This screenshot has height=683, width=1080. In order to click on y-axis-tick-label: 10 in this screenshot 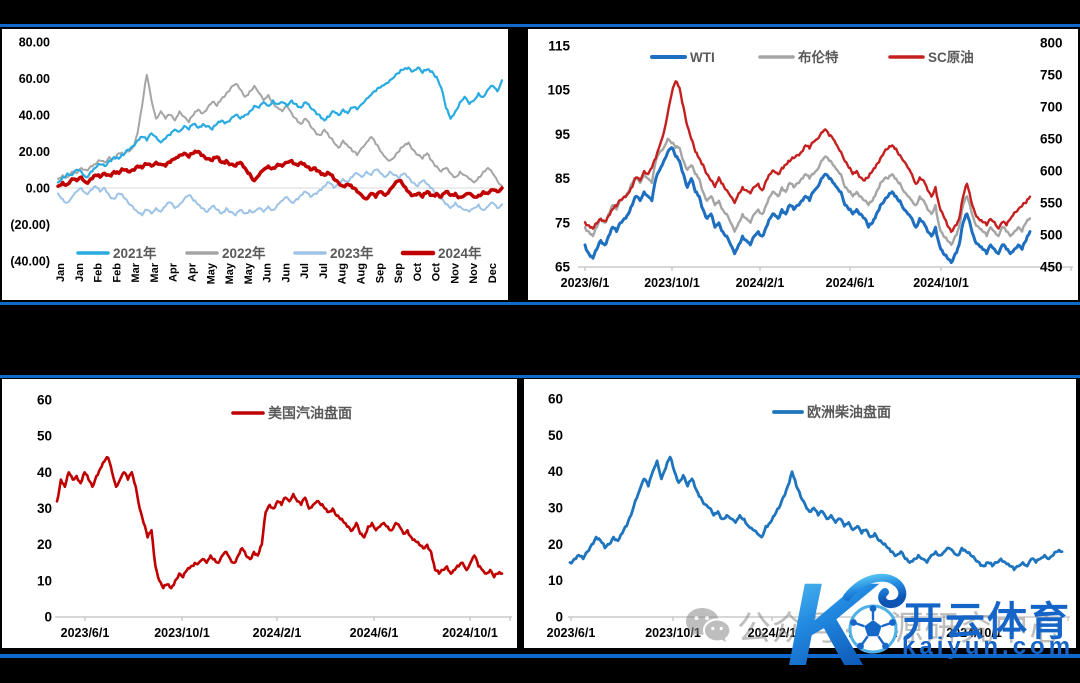, I will do `click(44, 580)`.